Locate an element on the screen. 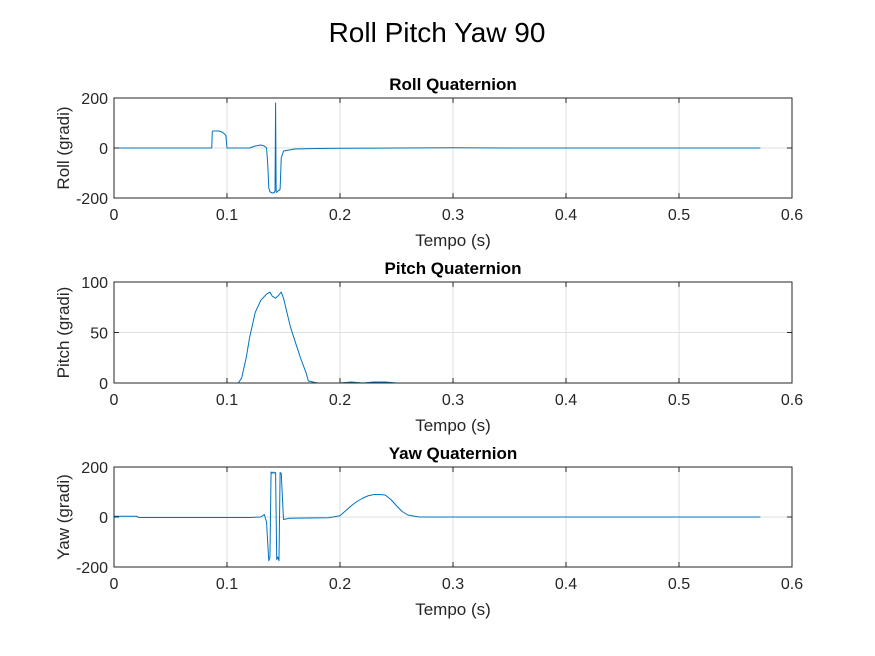 The width and height of the screenshot is (875, 656). pitch-xtick-label-0: 0 is located at coordinates (114, 400).